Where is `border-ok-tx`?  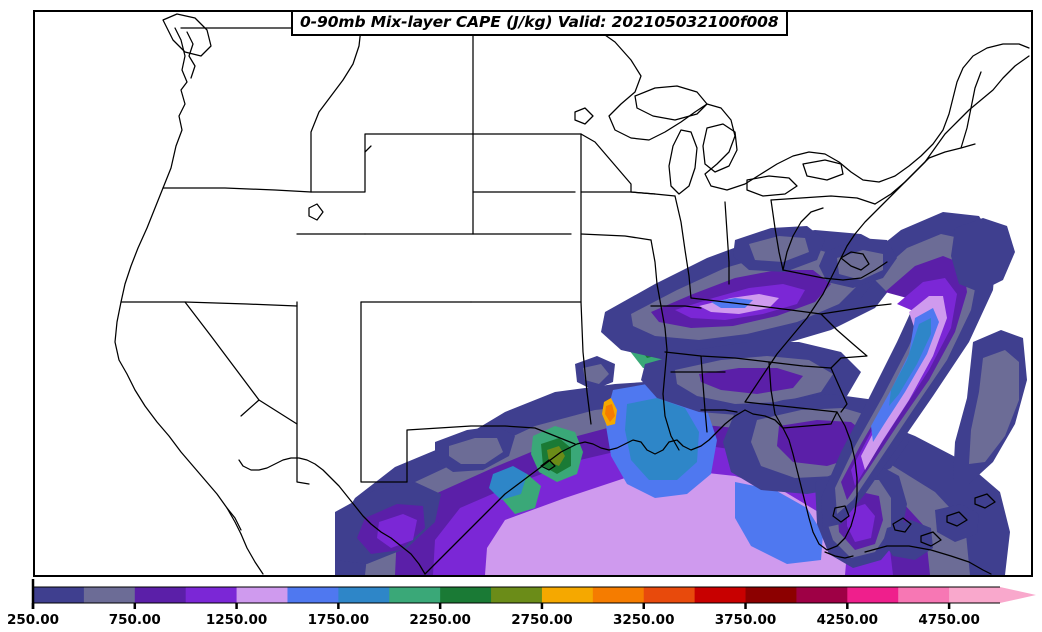 border-ok-tx is located at coordinates (491, 454).